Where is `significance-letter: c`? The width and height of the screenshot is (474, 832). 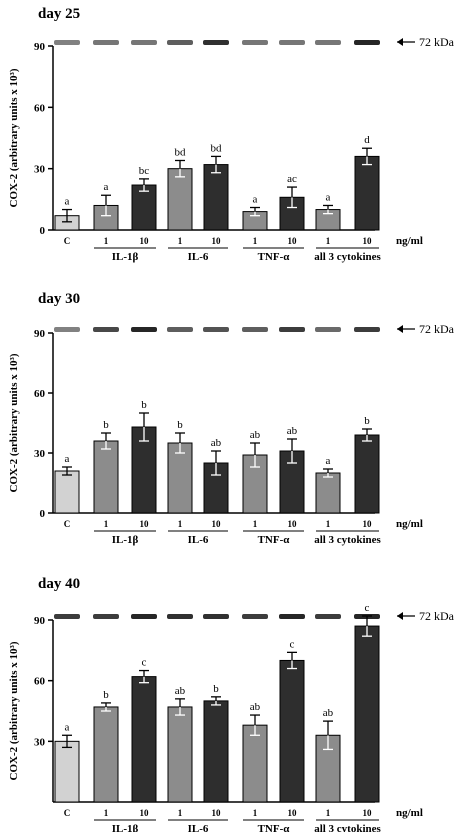
significance-letter: c is located at coordinates (292, 644).